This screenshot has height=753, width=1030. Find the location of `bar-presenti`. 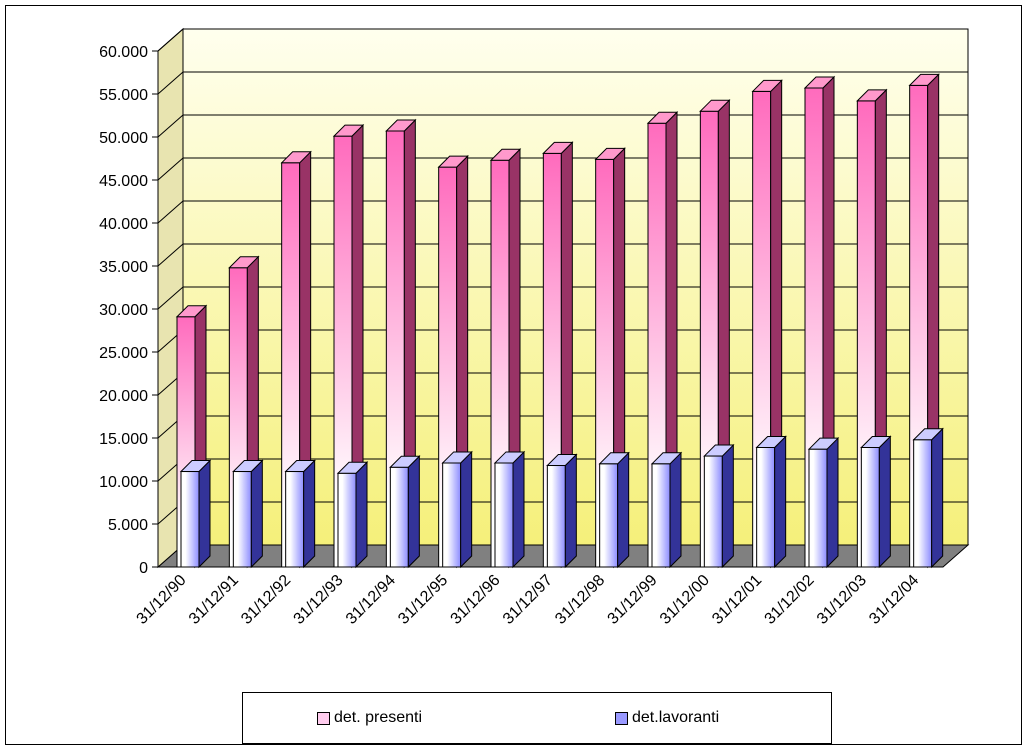

bar-presenti is located at coordinates (401, 343).